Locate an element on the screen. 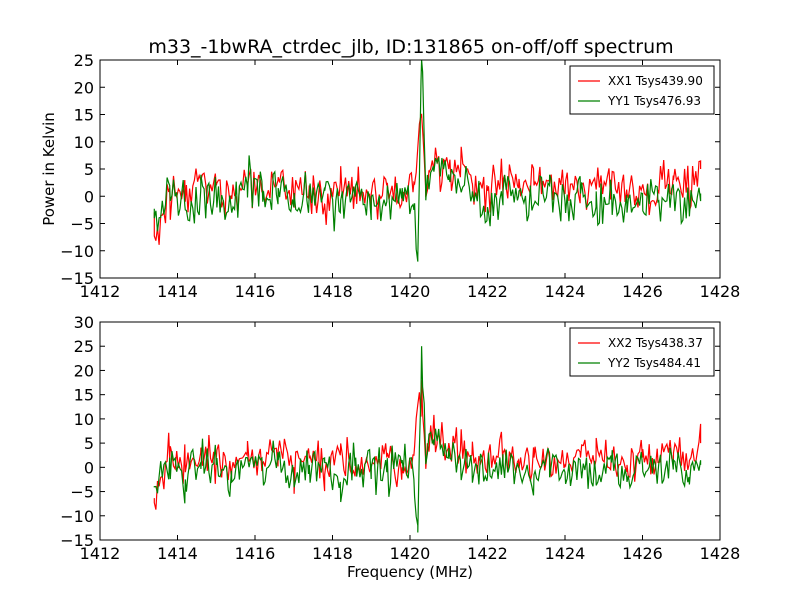 This screenshot has height=600, width=800. legend-entry: XX2 Tsys438.37 is located at coordinates (655, 343).